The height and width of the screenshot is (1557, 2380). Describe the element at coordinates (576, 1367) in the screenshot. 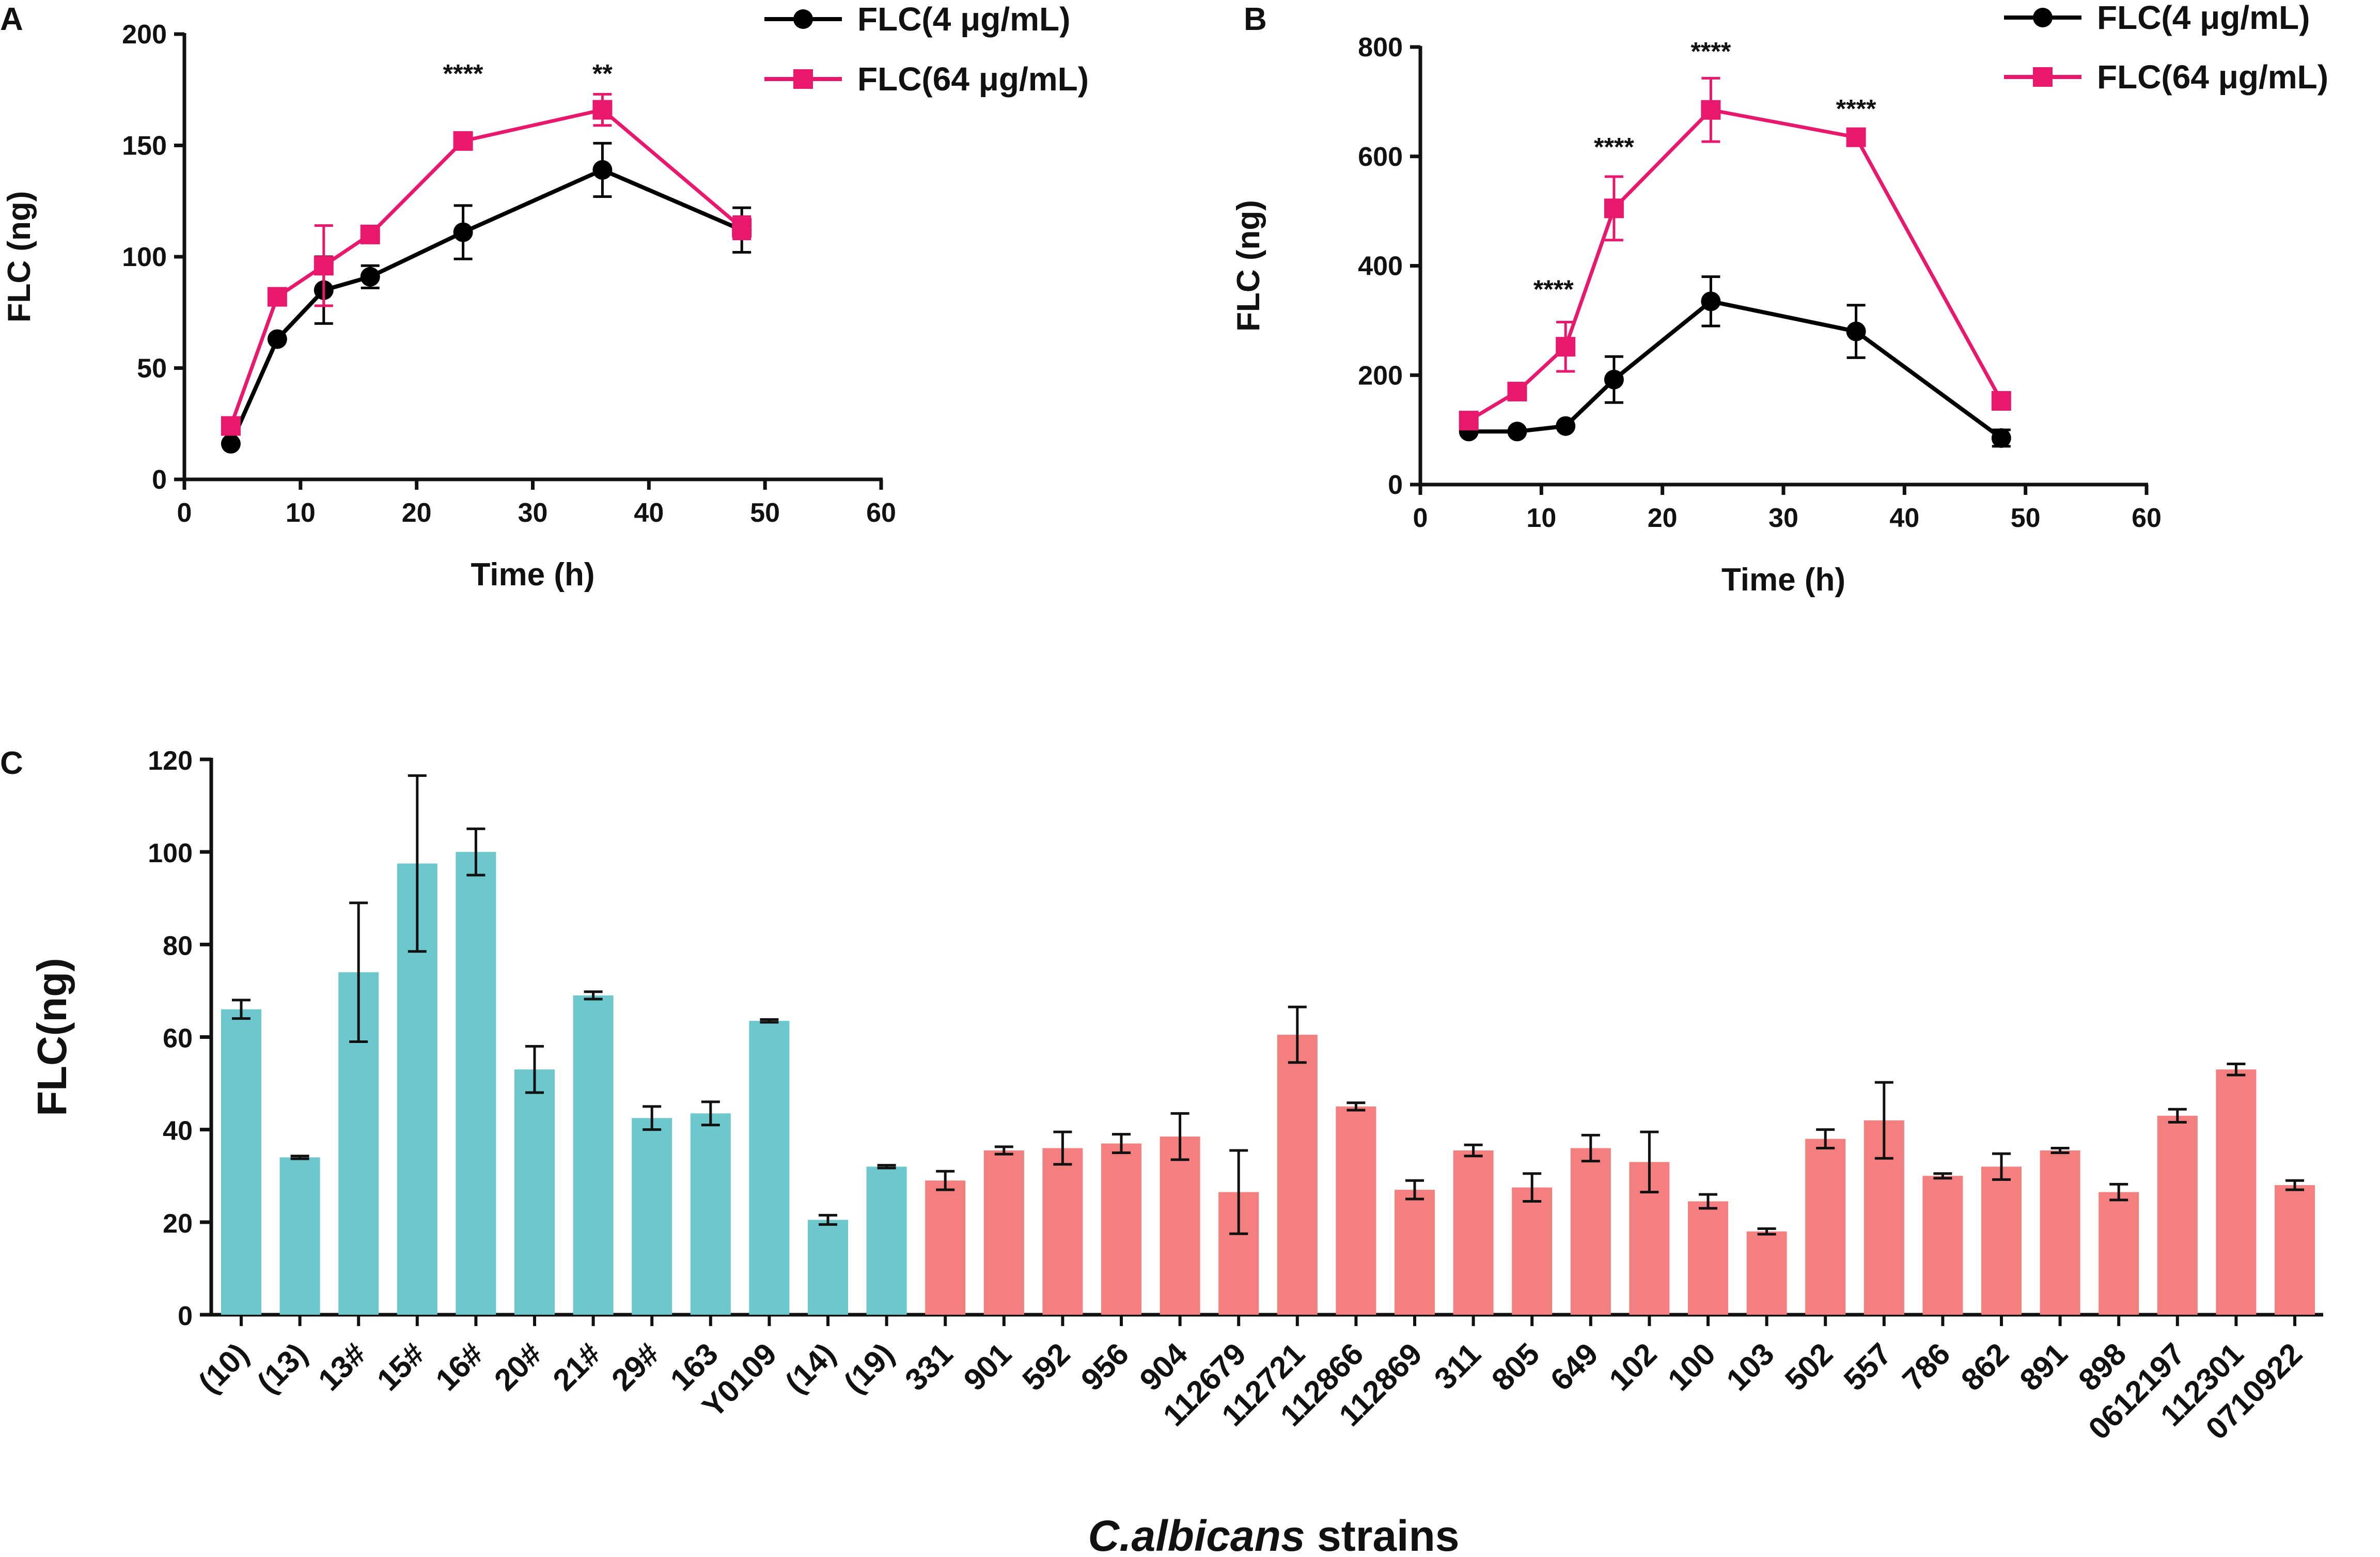

I see `panel-c-x-tick-label: 21#` at that location.